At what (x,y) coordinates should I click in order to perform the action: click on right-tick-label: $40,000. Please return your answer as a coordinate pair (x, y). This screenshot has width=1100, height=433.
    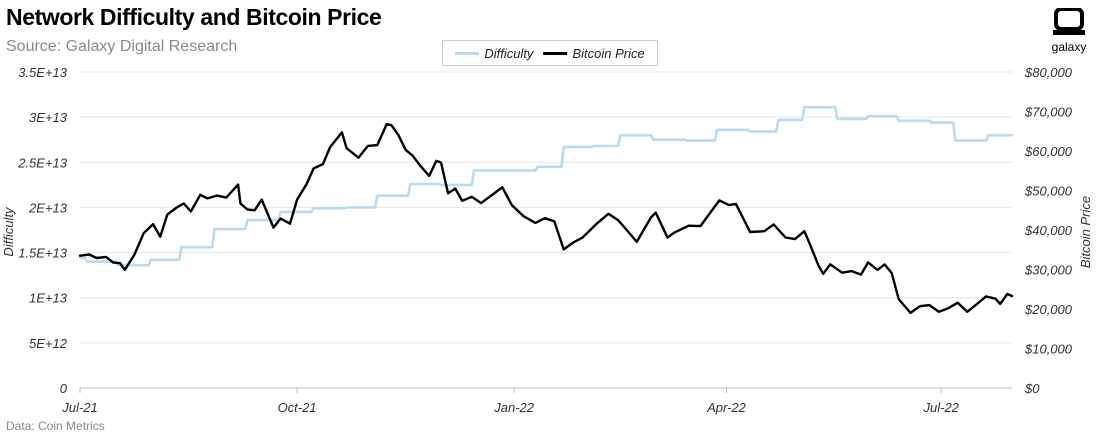
    Looking at the image, I should click on (1048, 230).